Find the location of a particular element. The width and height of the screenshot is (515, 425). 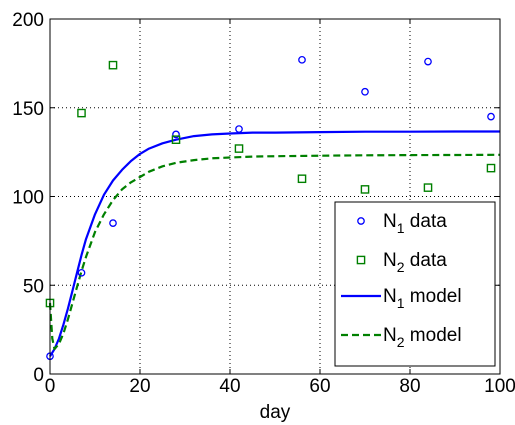

y-tick-label: 0 is located at coordinates (38, 375).